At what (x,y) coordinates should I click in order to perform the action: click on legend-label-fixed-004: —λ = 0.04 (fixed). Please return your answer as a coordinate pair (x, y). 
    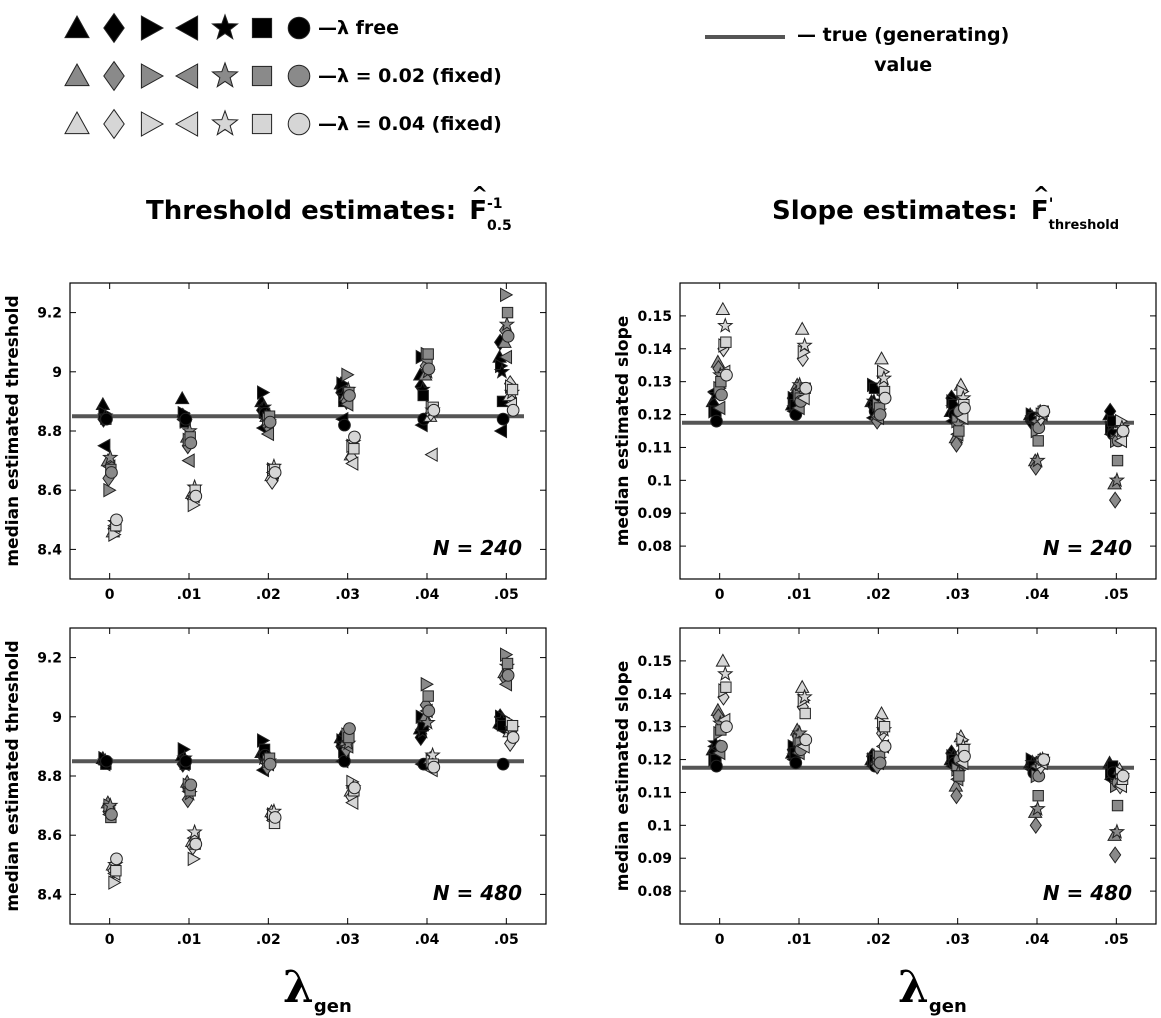
    Looking at the image, I should click on (410, 124).